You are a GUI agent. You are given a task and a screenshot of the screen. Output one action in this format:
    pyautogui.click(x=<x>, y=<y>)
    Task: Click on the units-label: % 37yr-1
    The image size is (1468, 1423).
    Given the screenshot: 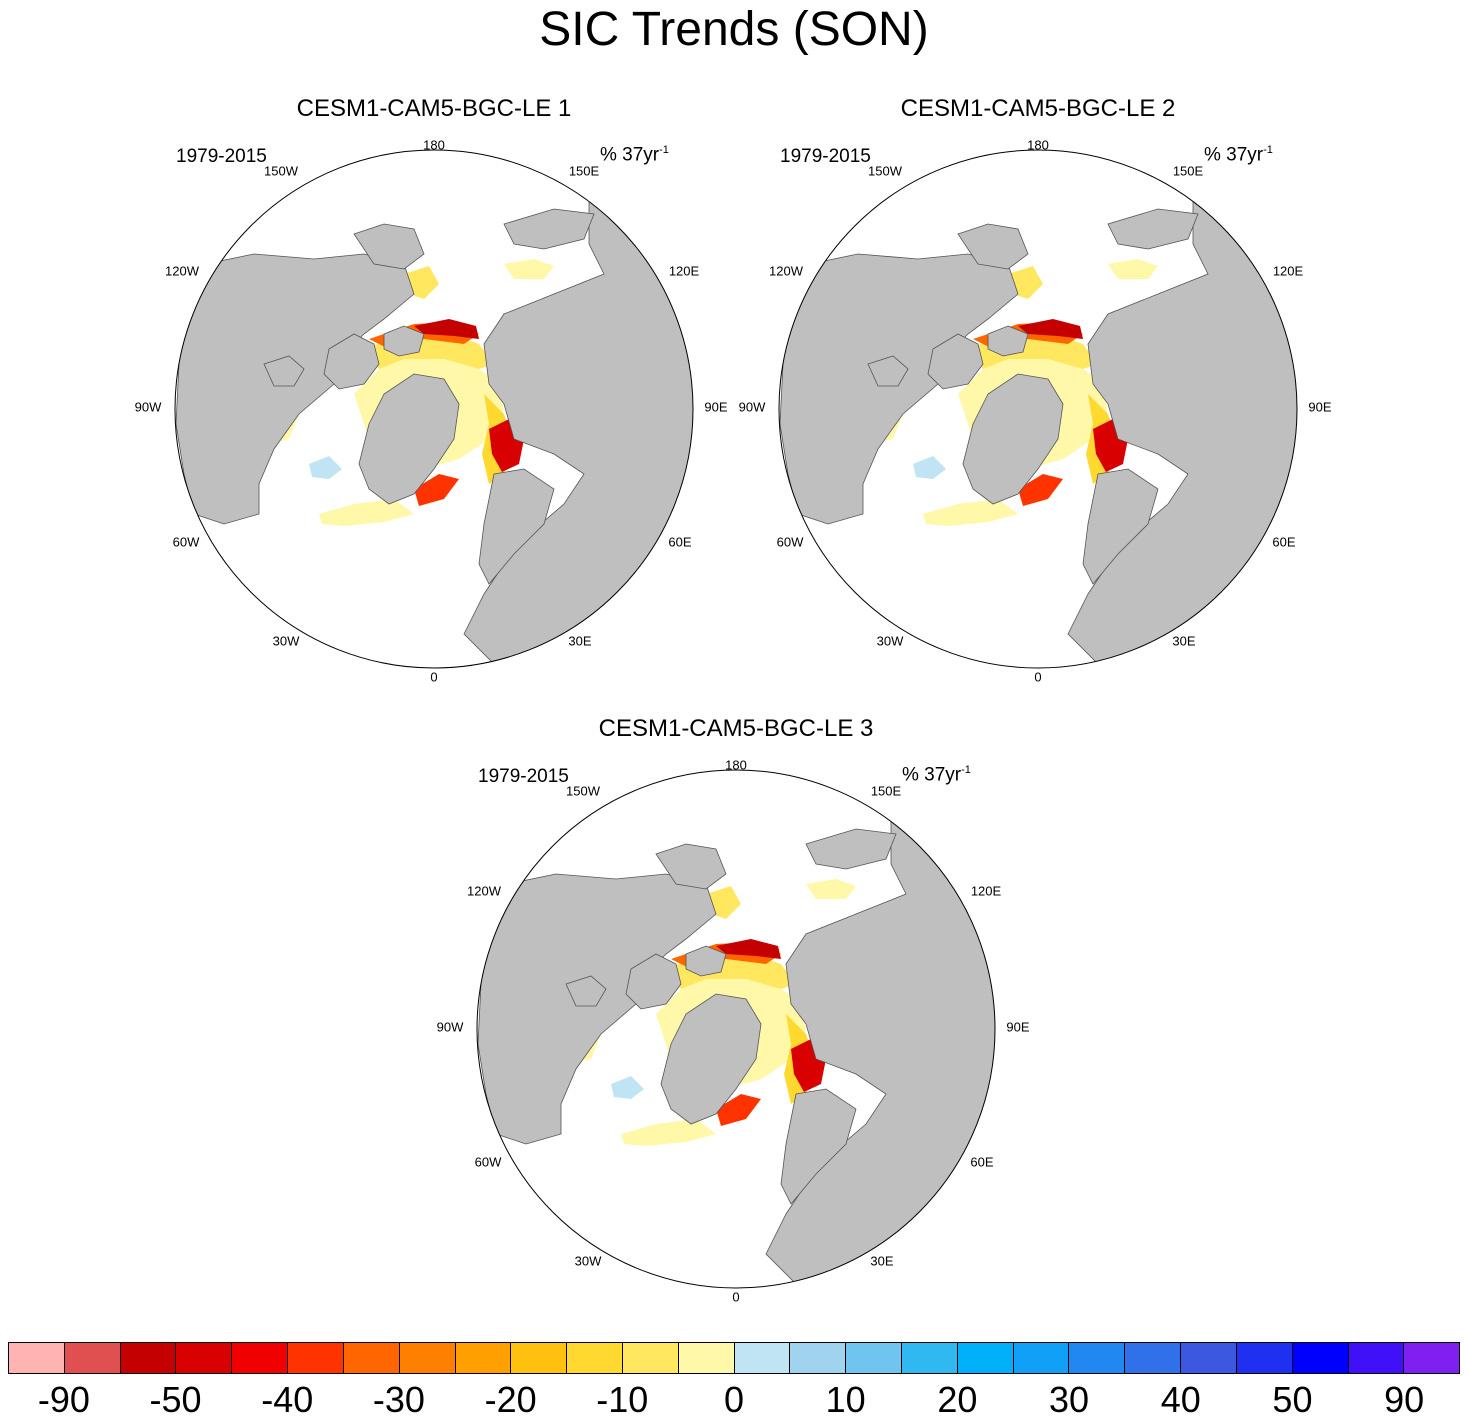 What is the action you would take?
    pyautogui.click(x=634, y=155)
    